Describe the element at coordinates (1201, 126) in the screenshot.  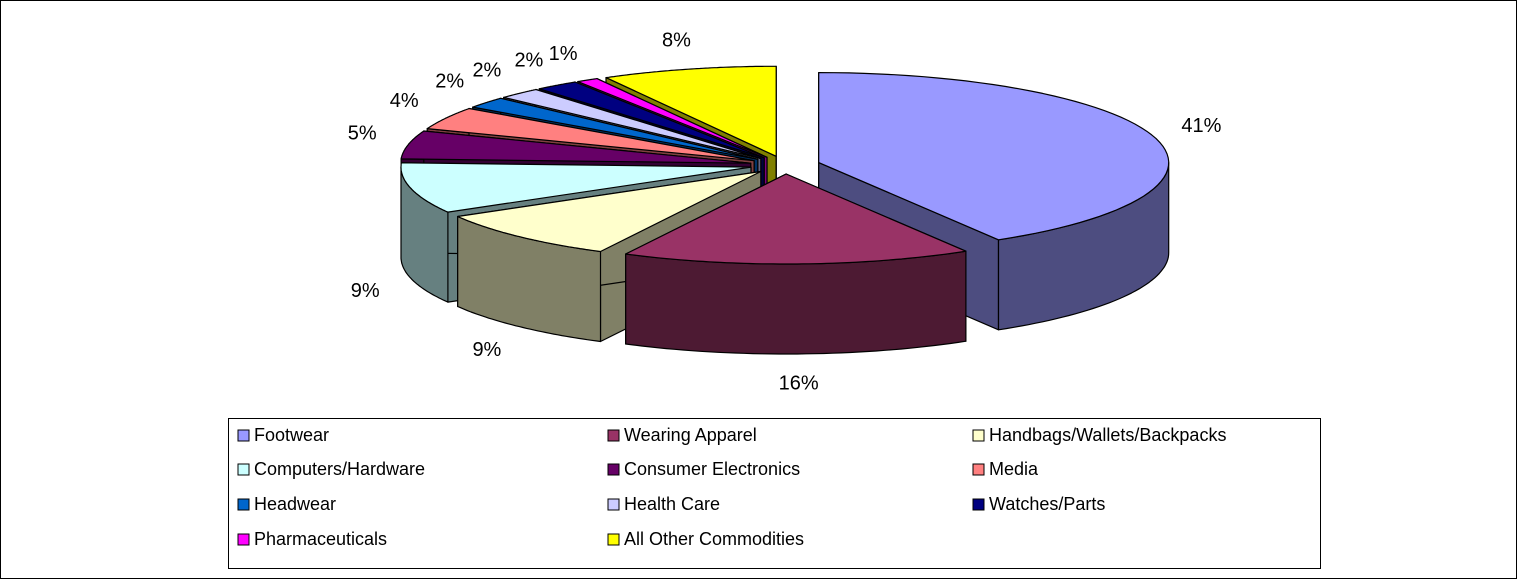
I see `data-label: 41%` at that location.